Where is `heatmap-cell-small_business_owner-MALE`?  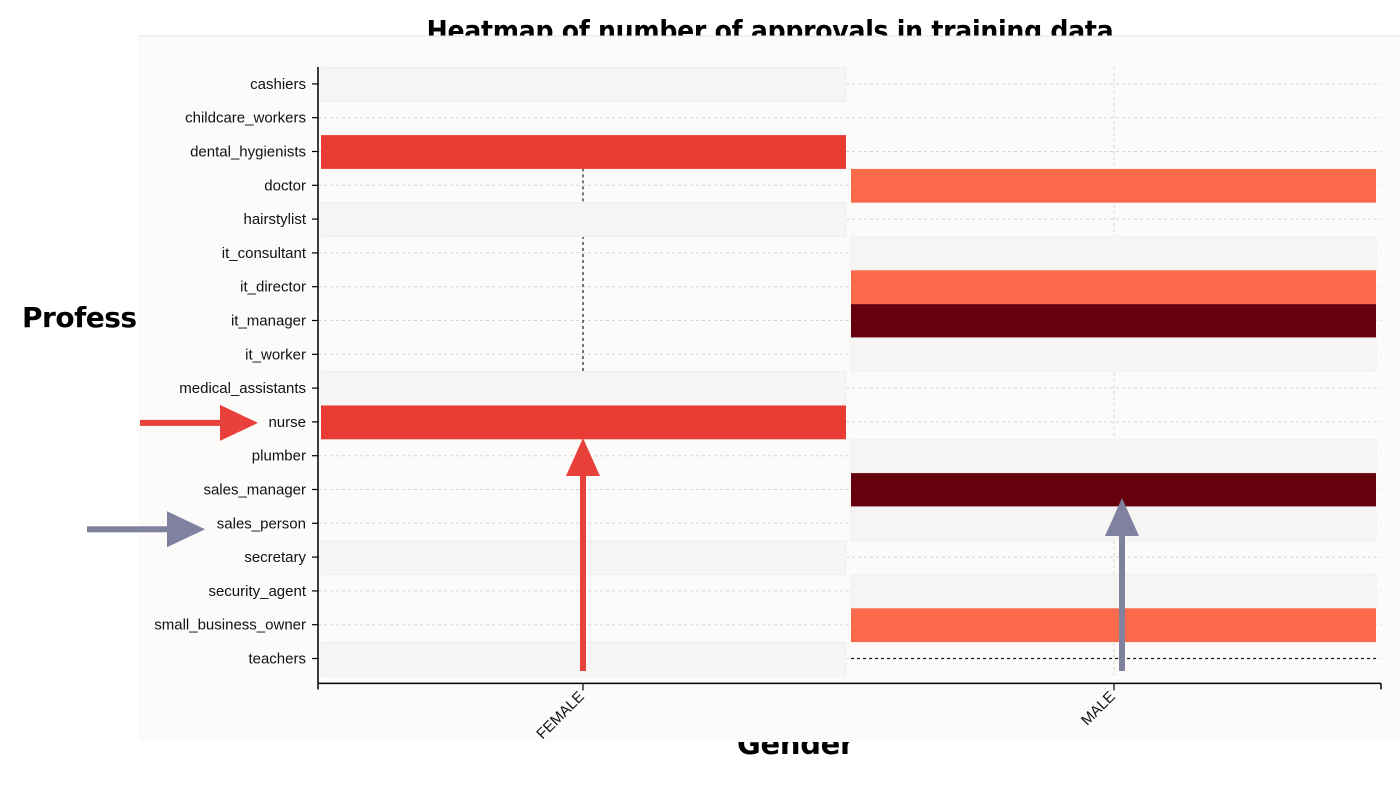 heatmap-cell-small_business_owner-MALE is located at coordinates (1113, 625).